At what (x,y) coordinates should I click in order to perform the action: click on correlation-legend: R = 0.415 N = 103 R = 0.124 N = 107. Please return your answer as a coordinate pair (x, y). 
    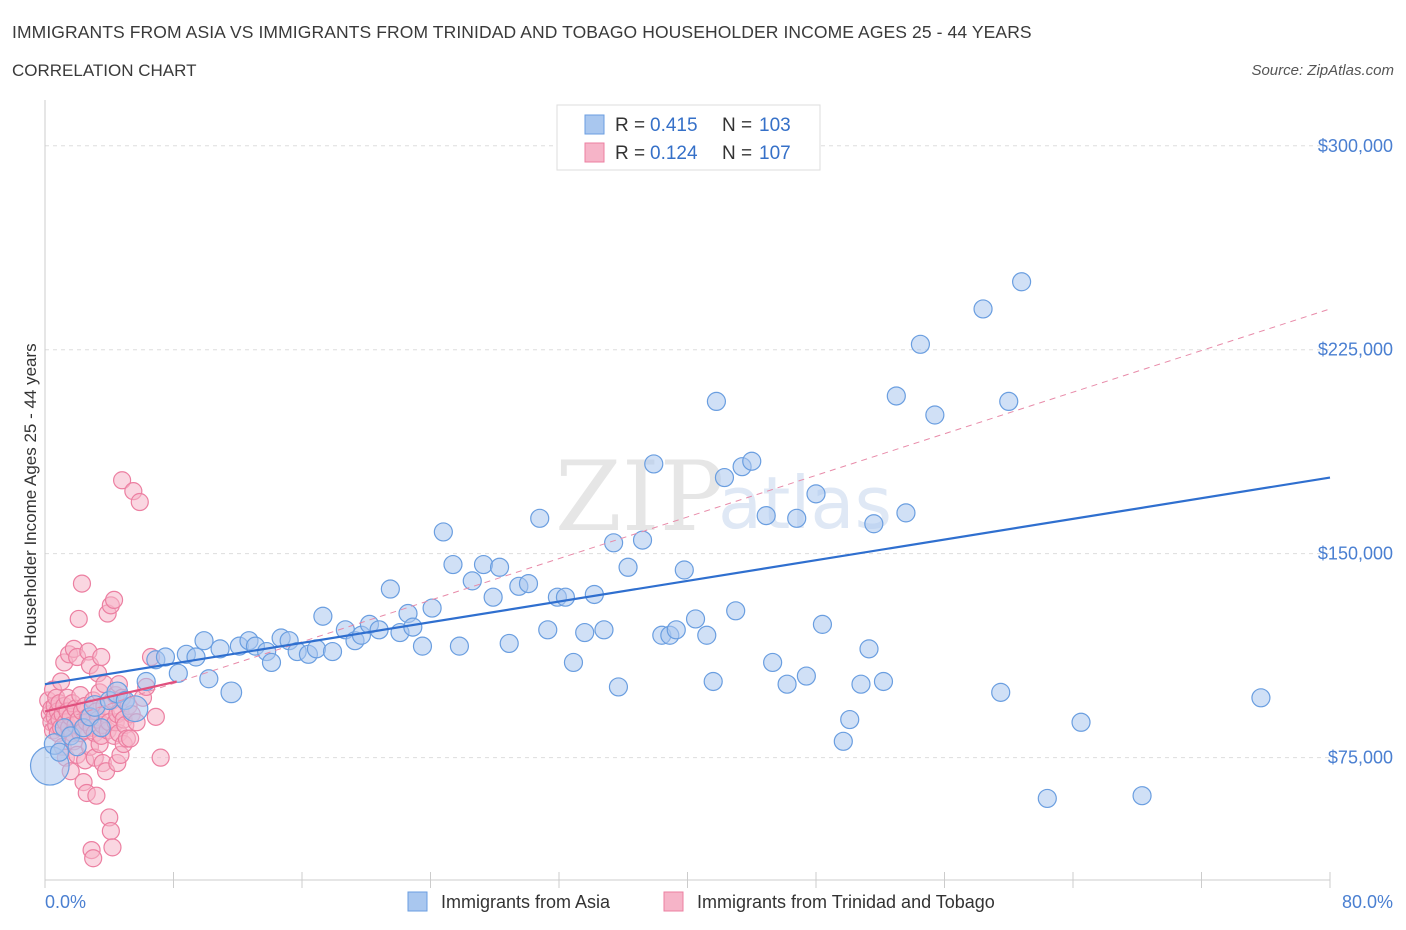
    Looking at the image, I should click on (688, 137).